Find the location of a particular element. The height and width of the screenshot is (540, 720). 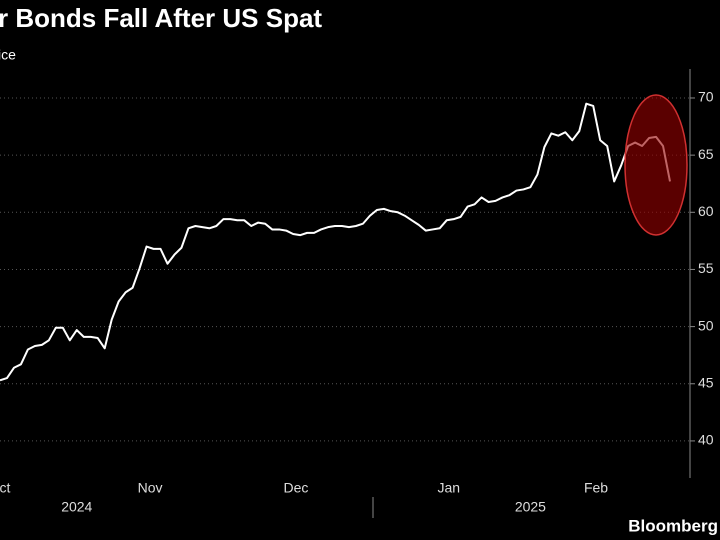

y-tick-label: 60 is located at coordinates (706, 211).